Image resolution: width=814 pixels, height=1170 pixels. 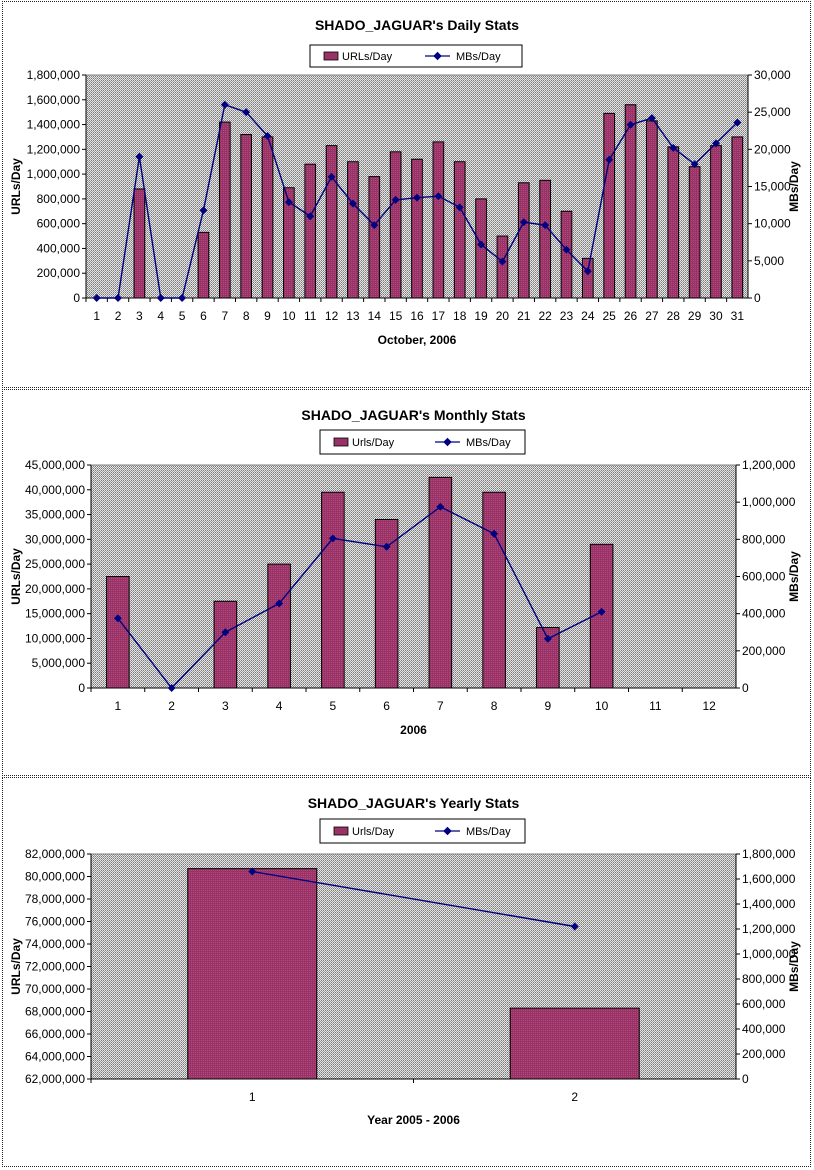 What do you see at coordinates (59, 663) in the screenshot?
I see `y-tick-label: 5,000,000` at bounding box center [59, 663].